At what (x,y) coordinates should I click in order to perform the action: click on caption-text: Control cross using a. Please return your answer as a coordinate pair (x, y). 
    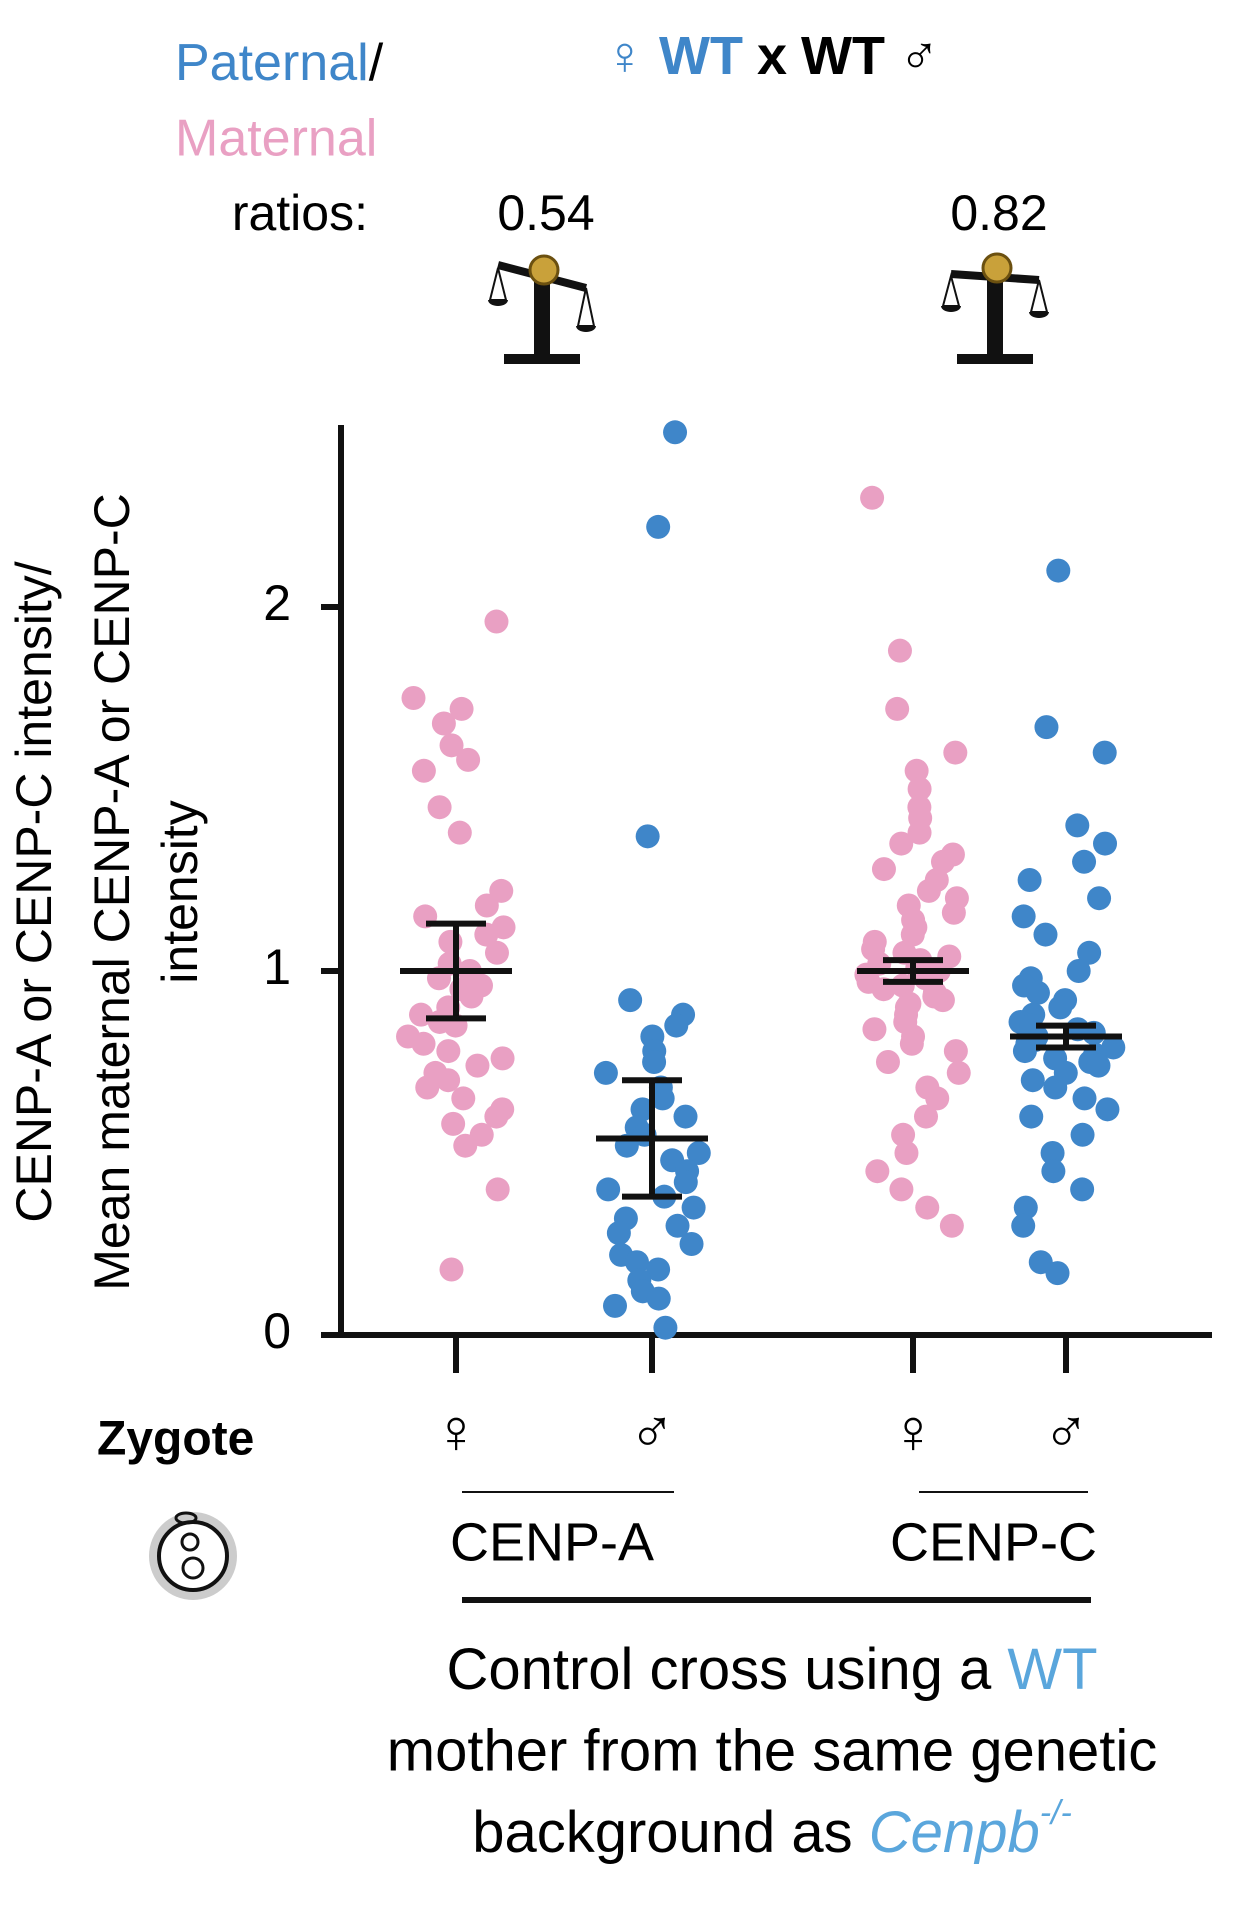
    Looking at the image, I should click on (726, 1669).